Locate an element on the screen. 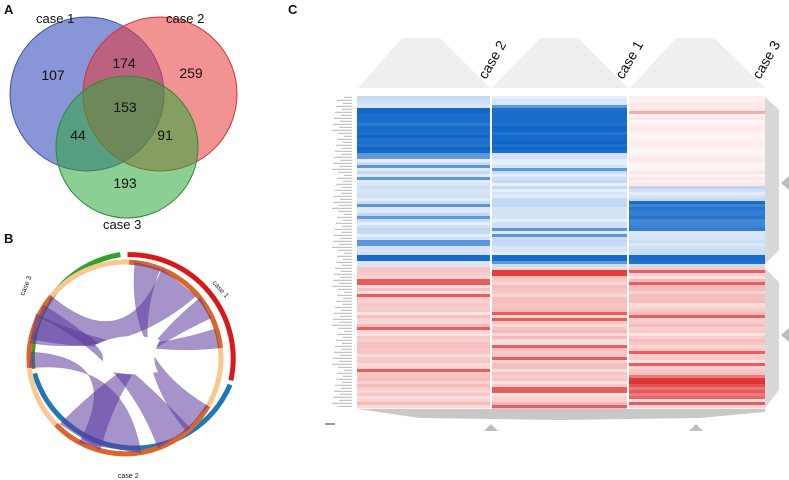 Image resolution: width=789 pixels, height=480 pixels. panel-label-b: B is located at coordinates (9, 238).